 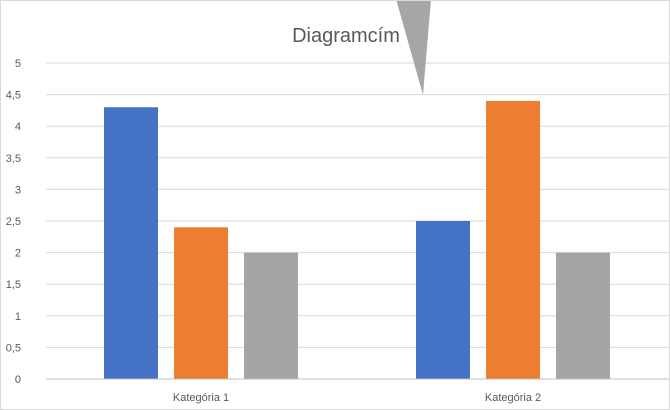 I want to click on y-tick-label: 2,5, so click(x=13, y=222).